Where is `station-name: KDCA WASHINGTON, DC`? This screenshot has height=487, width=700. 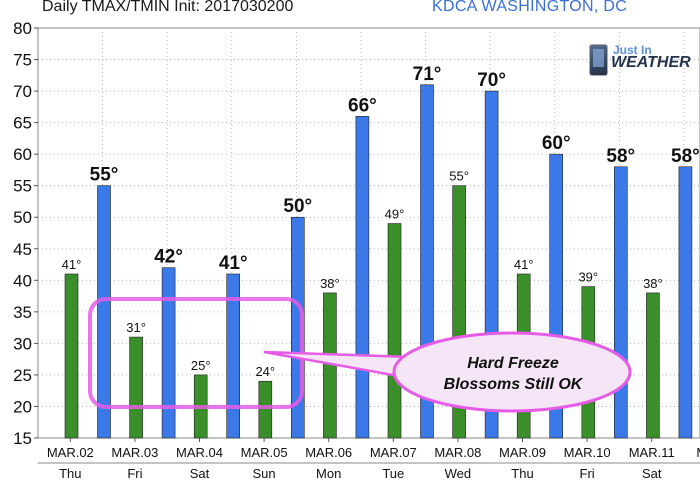
station-name: KDCA WASHINGTON, DC is located at coordinates (530, 7).